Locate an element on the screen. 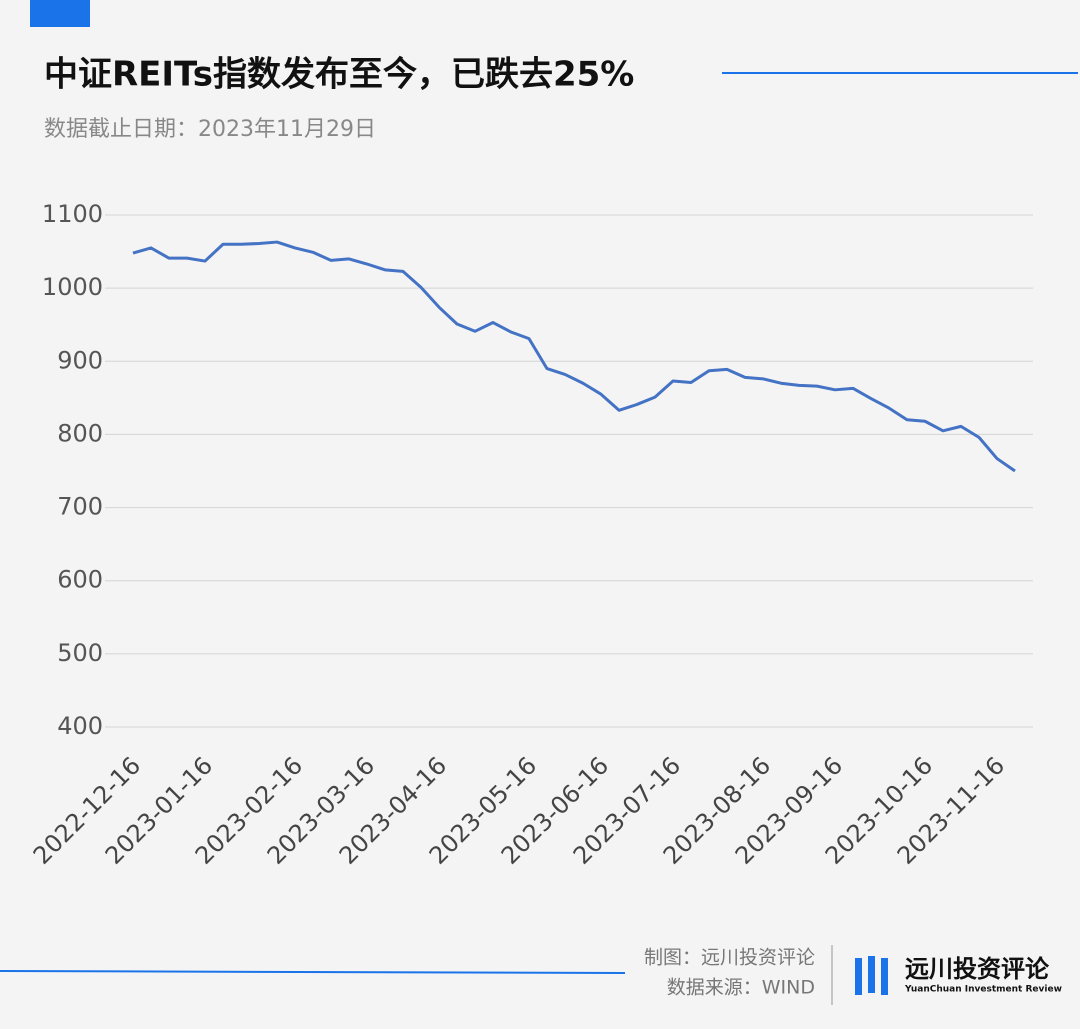 Image resolution: width=1080 pixels, height=1029 pixels. y-tick-label: 800 is located at coordinates (80, 433).